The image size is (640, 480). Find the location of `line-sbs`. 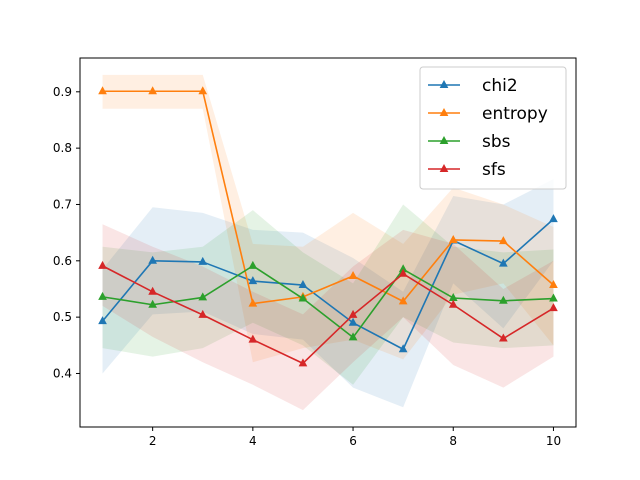

line-sbs is located at coordinates (328, 302).